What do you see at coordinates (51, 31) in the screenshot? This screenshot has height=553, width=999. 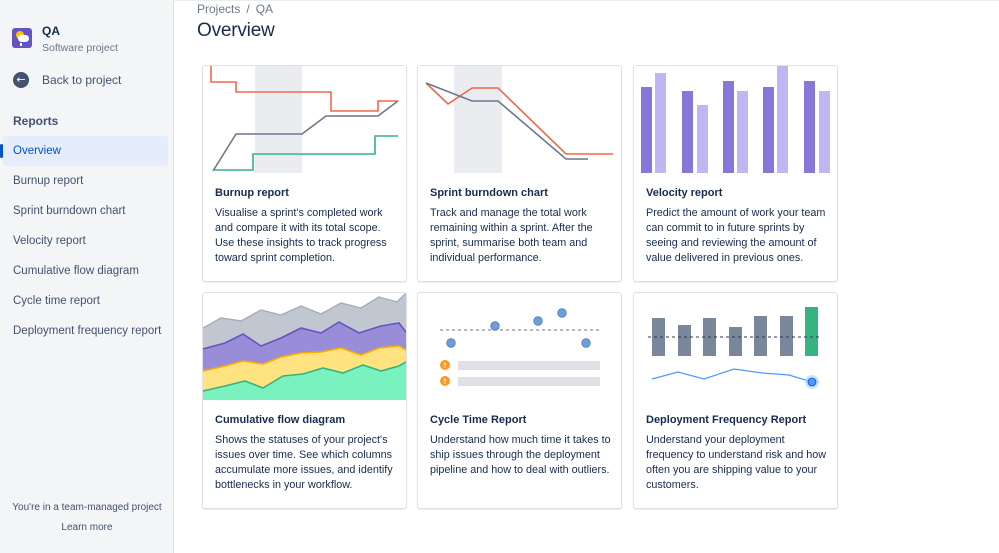 I see `project-name: QA` at bounding box center [51, 31].